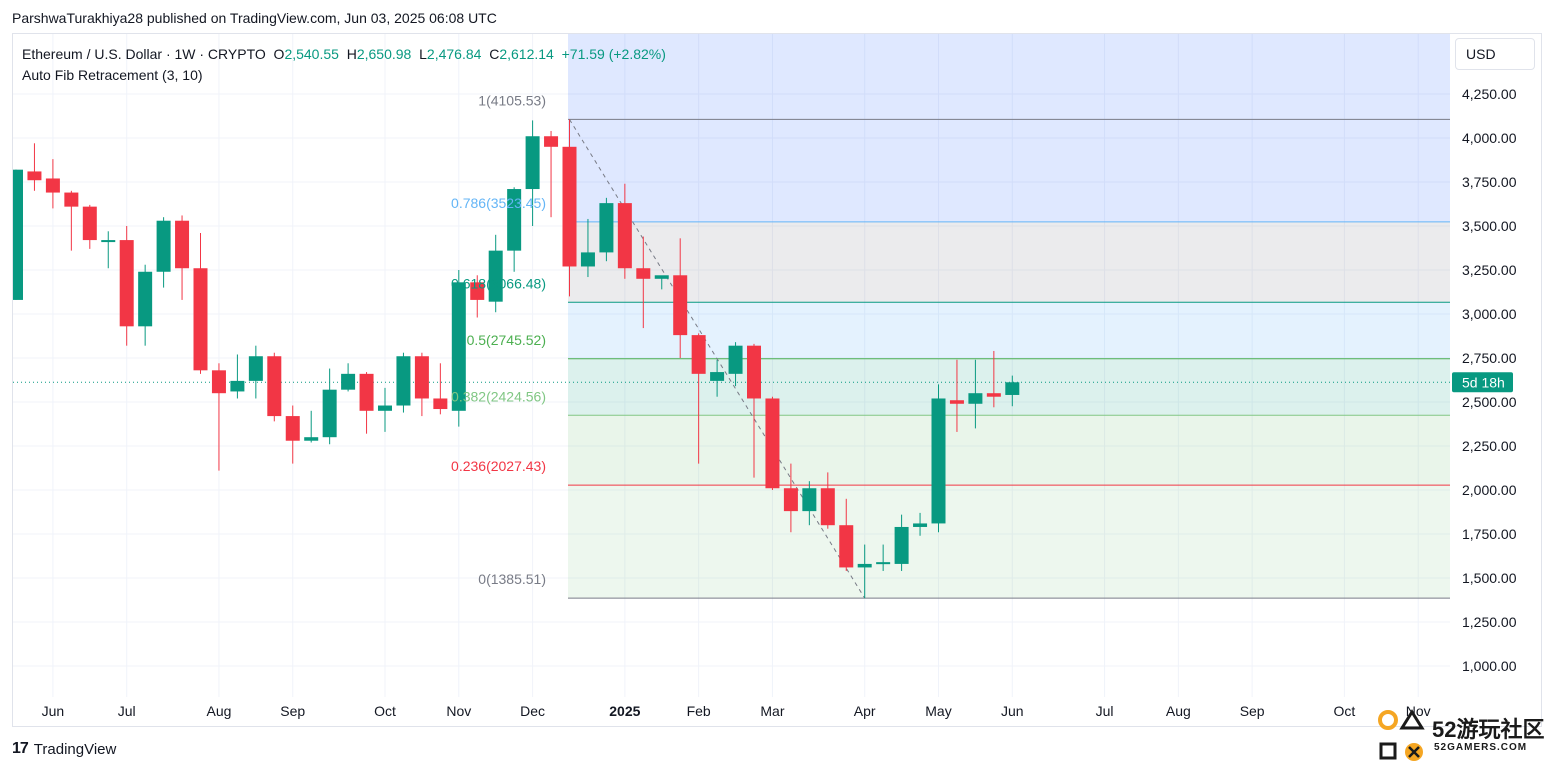 This screenshot has width=1554, height=772. What do you see at coordinates (75, 749) in the screenshot?
I see `tradingview-brand: TradingView` at bounding box center [75, 749].